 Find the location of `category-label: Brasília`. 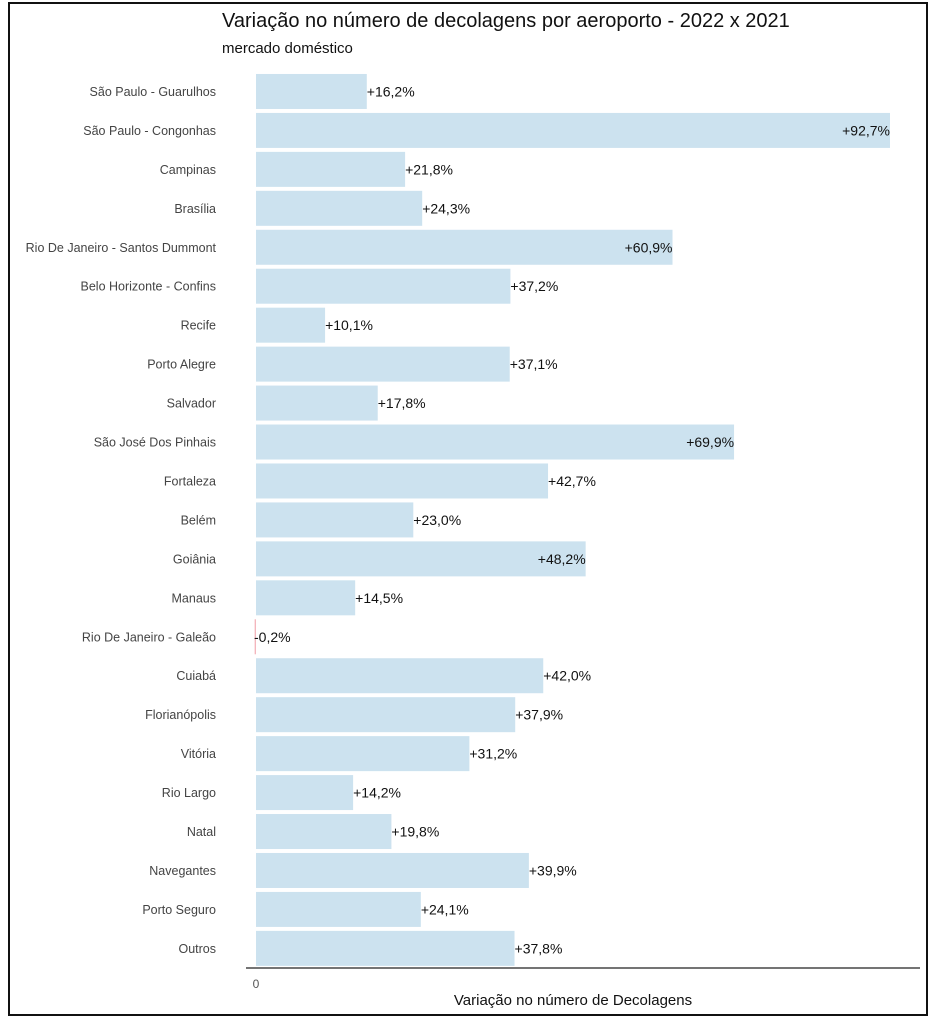

category-label: Brasília is located at coordinates (195, 209).